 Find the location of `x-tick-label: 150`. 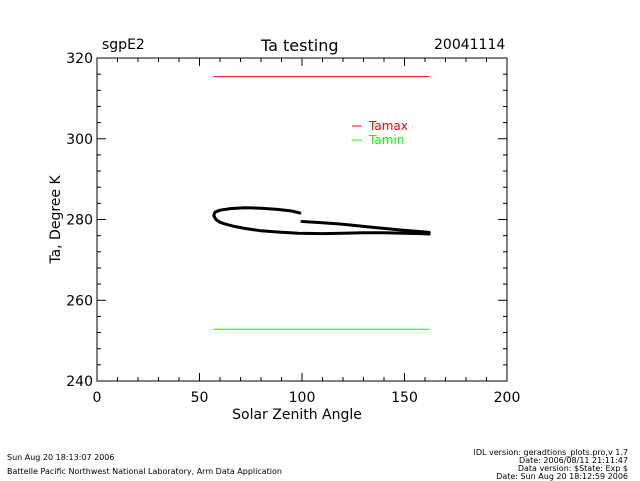

x-tick-label: 150 is located at coordinates (404, 398).